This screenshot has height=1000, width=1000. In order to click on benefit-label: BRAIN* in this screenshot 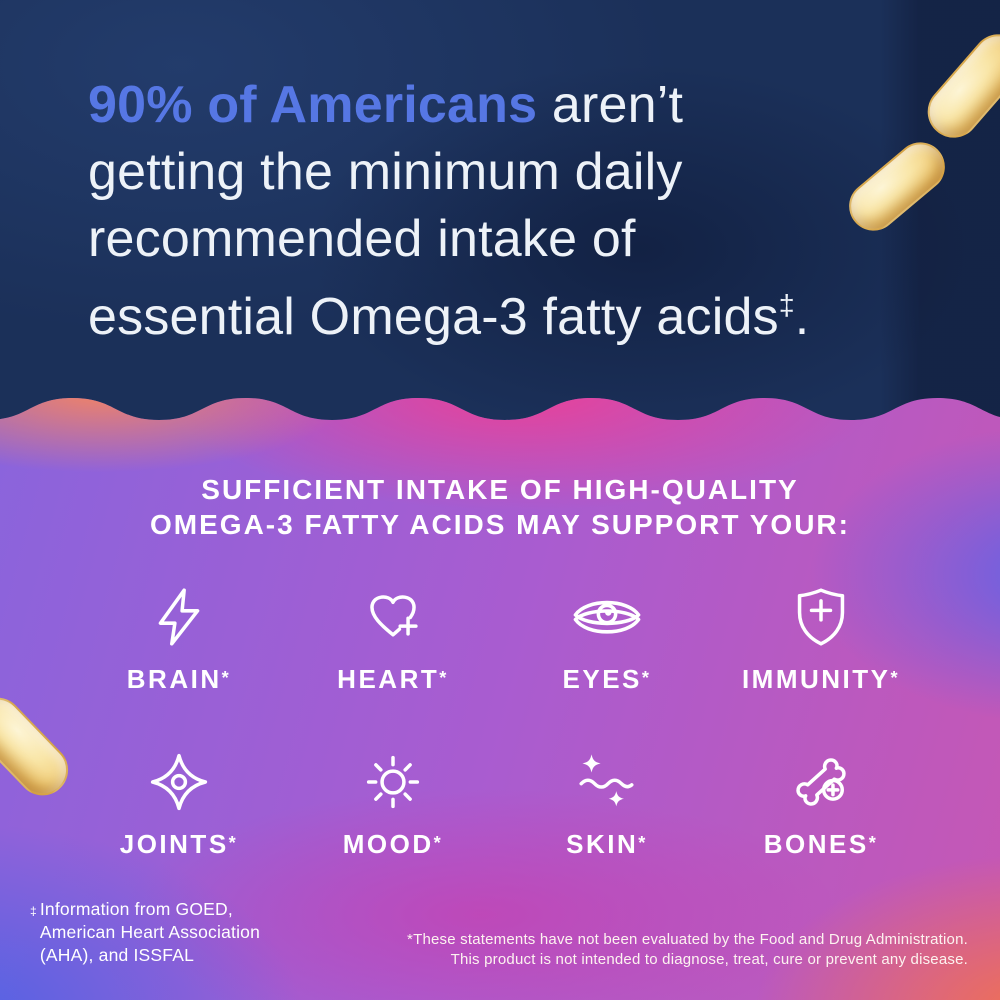, I will do `click(179, 679)`.